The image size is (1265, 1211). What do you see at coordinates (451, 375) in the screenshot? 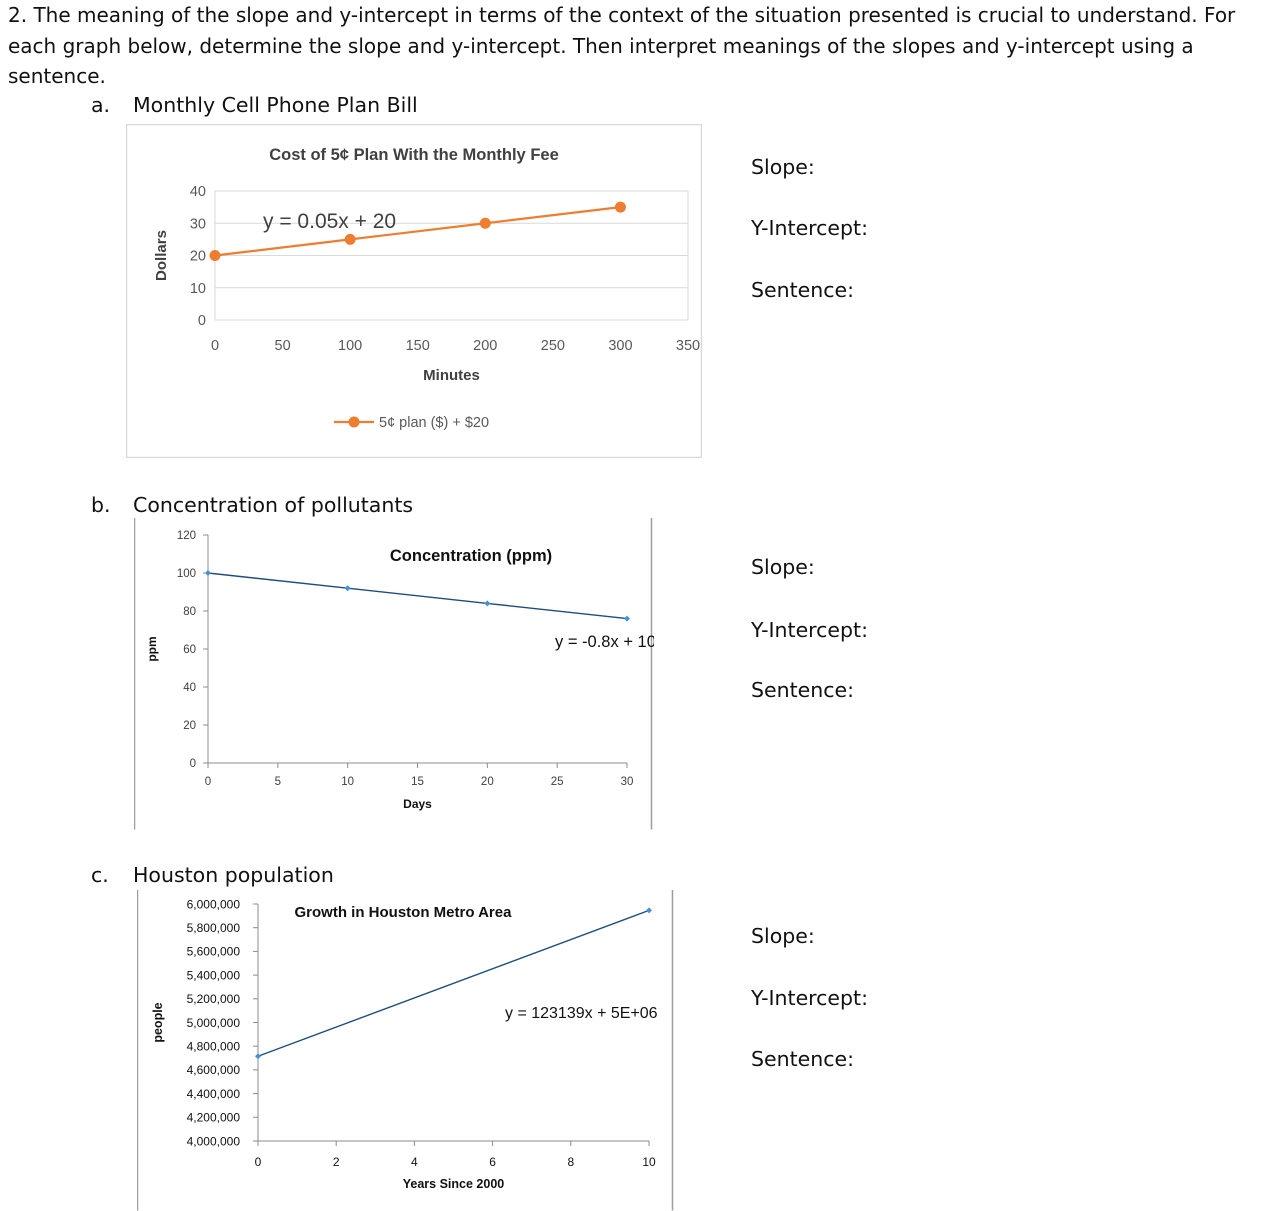
I see `x-axis-label: Minutes` at bounding box center [451, 375].